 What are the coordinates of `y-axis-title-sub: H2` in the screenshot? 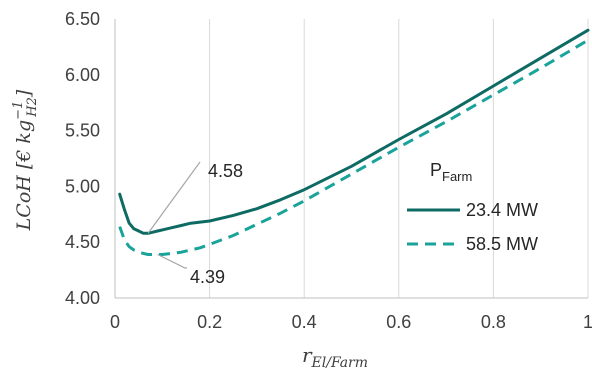 It's located at (32, 107).